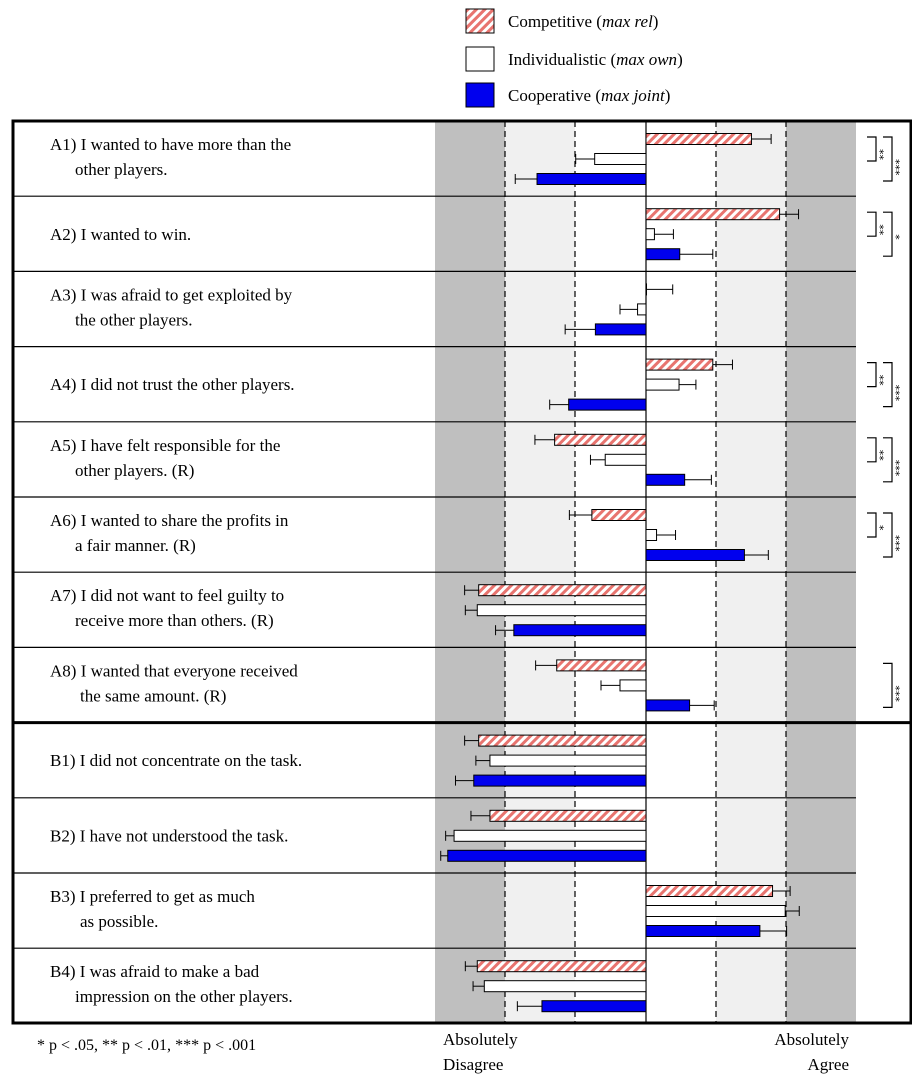  What do you see at coordinates (876, 525) in the screenshot?
I see `significance-bracket-a6-1: *` at bounding box center [876, 525].